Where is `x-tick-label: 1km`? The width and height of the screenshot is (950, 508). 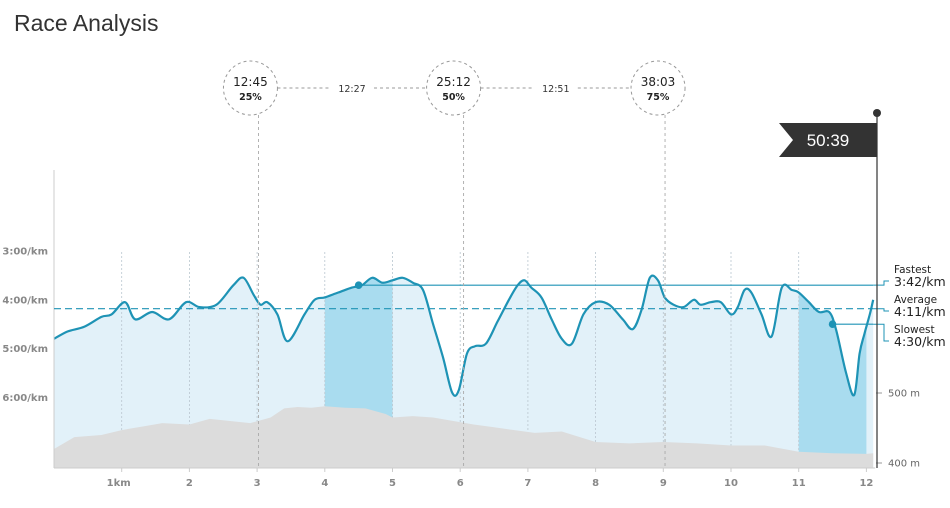
x-tick-label: 1km is located at coordinates (119, 483).